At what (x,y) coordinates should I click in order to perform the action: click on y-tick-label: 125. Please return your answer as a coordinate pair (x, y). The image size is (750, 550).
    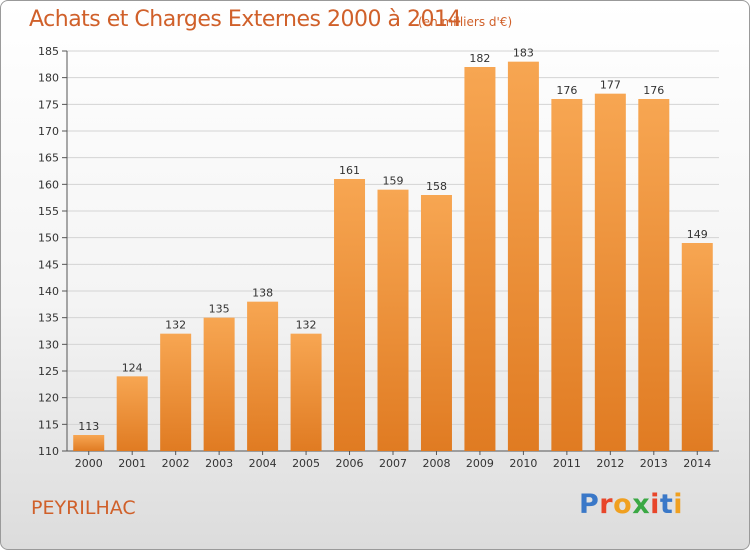
    Looking at the image, I should click on (48, 371).